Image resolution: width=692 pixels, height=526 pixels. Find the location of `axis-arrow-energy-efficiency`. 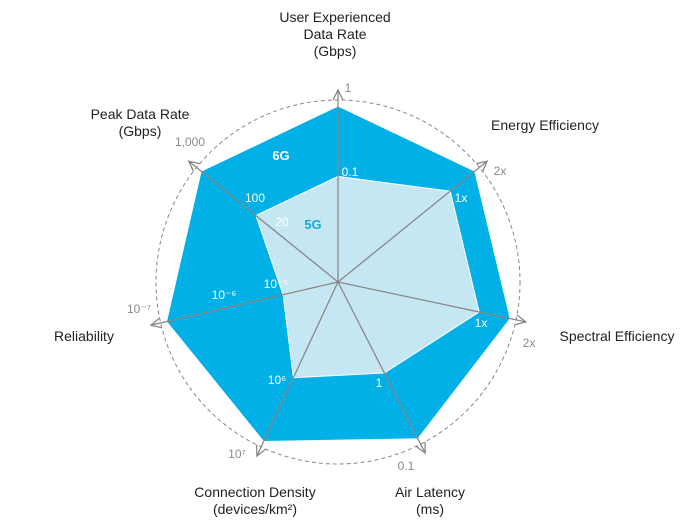

axis-arrow-energy-efficiency is located at coordinates (482, 166).